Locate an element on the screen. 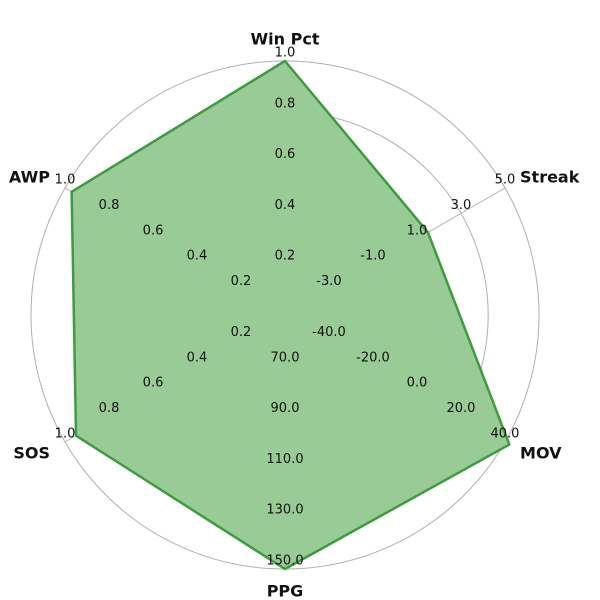 The height and width of the screenshot is (600, 600). tick-label: 90.0 is located at coordinates (285, 408).